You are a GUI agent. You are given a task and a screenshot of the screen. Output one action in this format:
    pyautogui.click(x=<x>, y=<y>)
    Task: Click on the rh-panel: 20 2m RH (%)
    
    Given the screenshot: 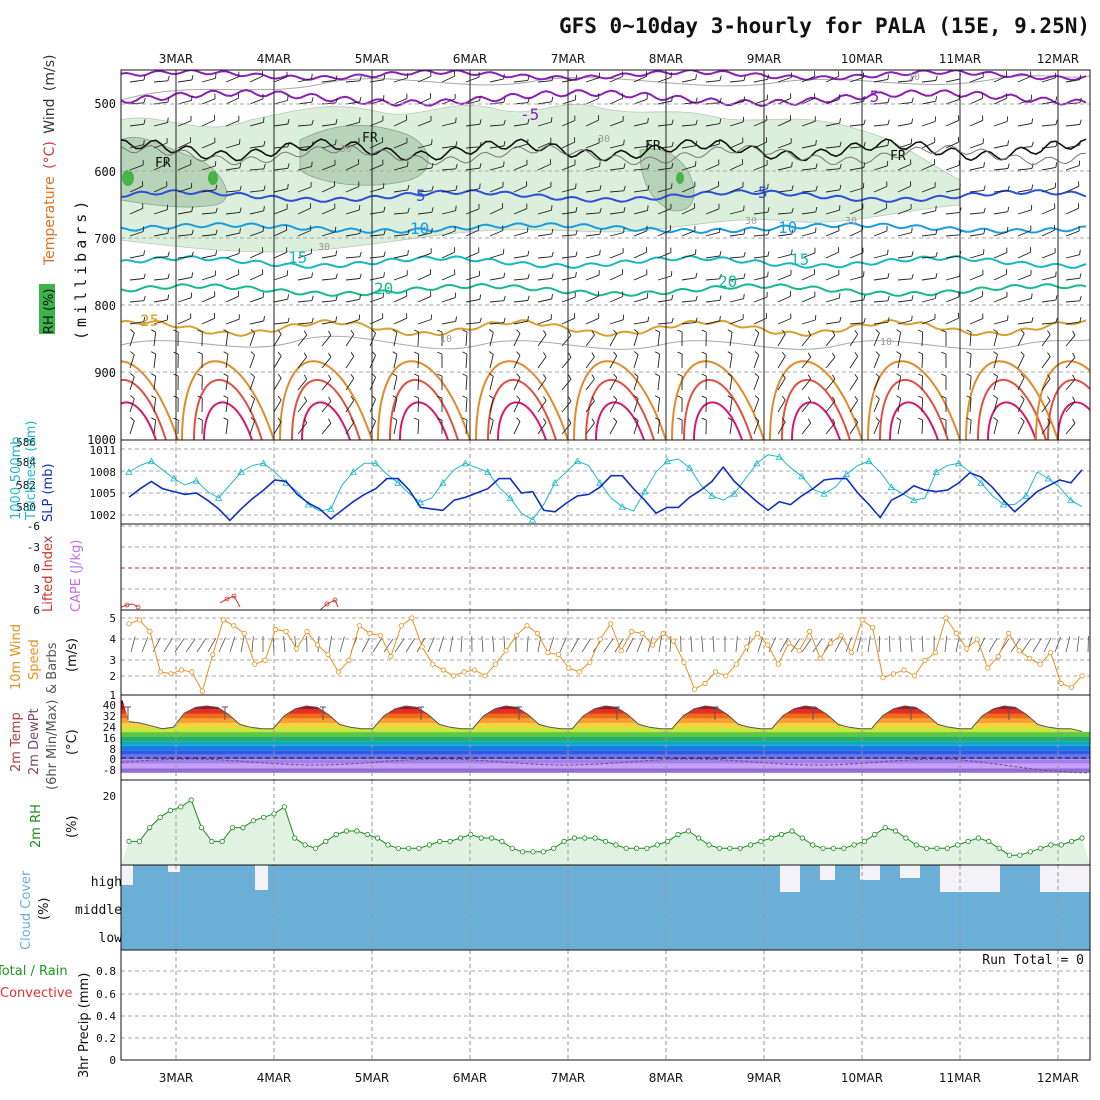 What is the action you would take?
    pyautogui.click(x=559, y=822)
    